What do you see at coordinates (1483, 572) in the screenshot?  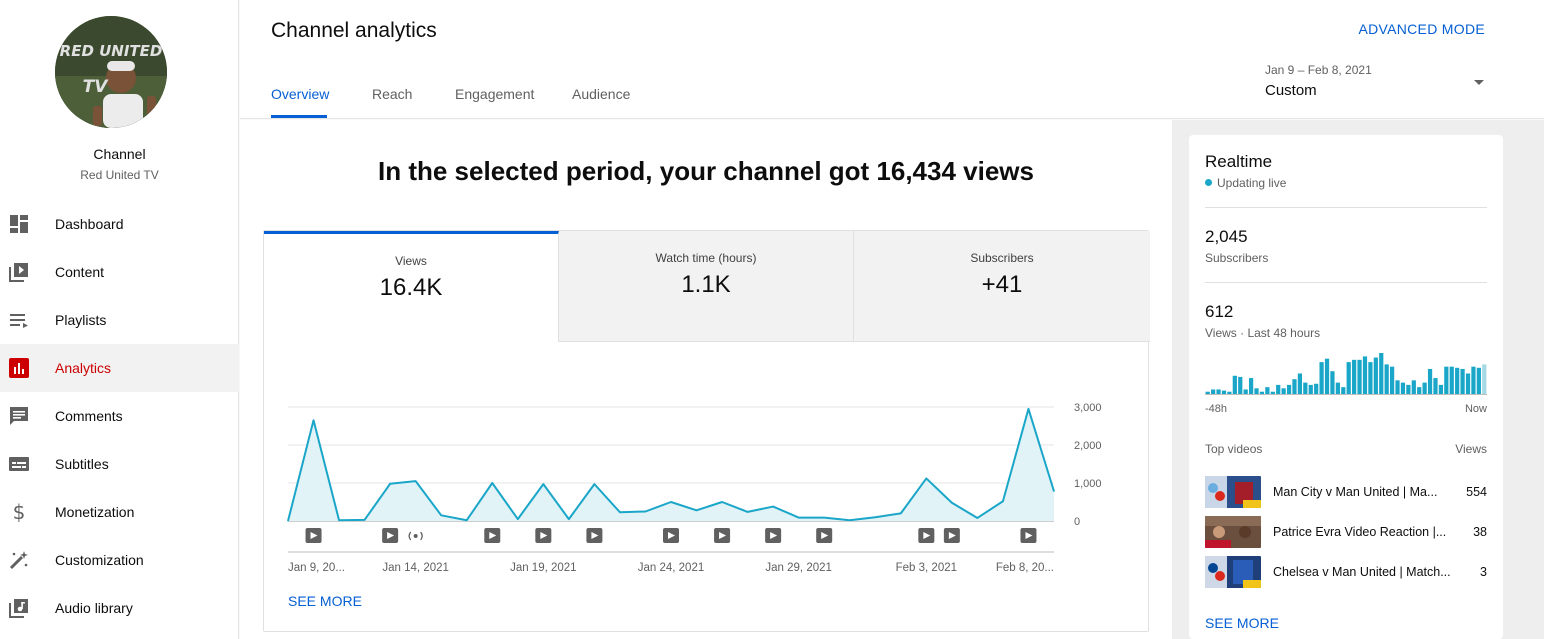 I see `video-views: 3` at bounding box center [1483, 572].